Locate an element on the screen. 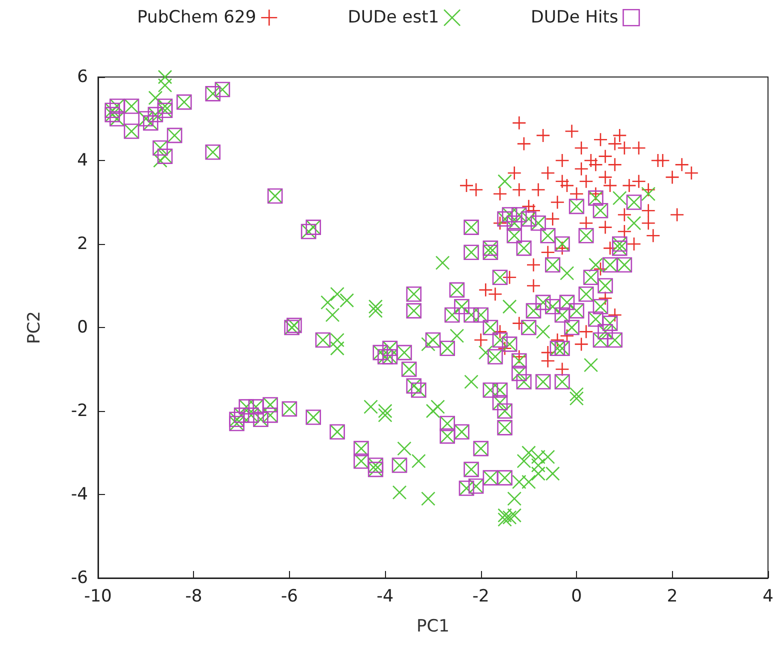 This screenshot has width=777, height=645. x-tick-label: -2 is located at coordinates (481, 596).